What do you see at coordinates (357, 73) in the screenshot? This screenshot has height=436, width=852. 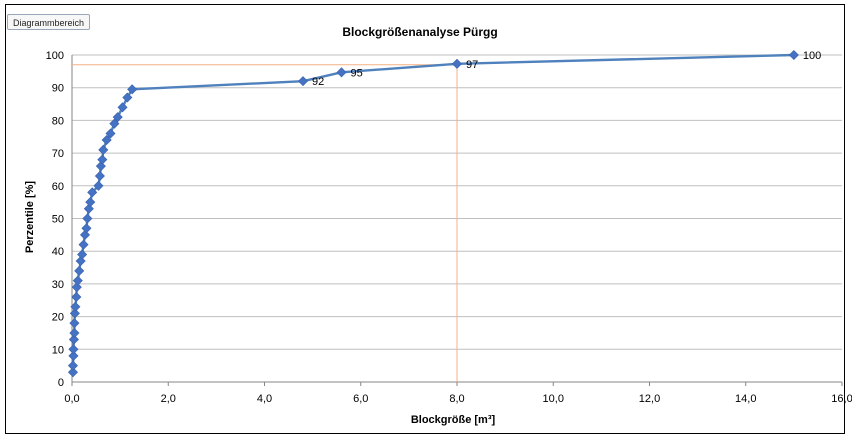 I see `data-label-95: 95` at bounding box center [357, 73].